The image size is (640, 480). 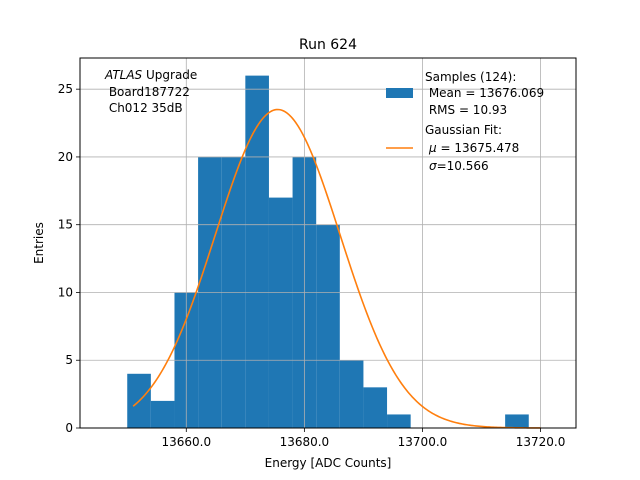 What do you see at coordinates (363, 438) in the screenshot?
I see `x-axis-ticks: 13660.0 13680.0 13700.0 13720.0` at bounding box center [363, 438].